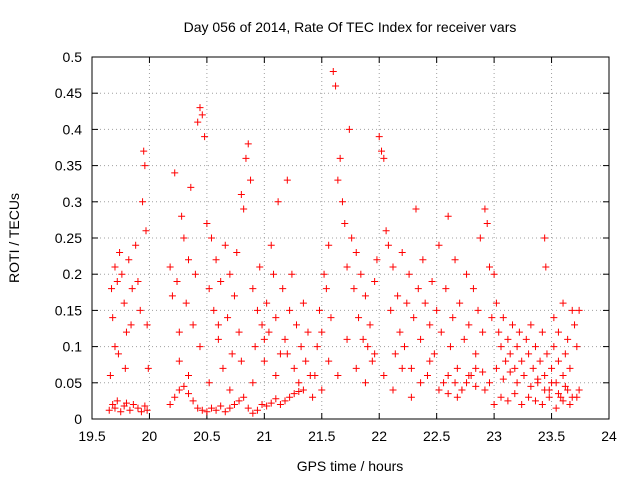 The image size is (640, 480). Describe the element at coordinates (68, 383) in the screenshot. I see `y-tick-label: 0.05` at that location.